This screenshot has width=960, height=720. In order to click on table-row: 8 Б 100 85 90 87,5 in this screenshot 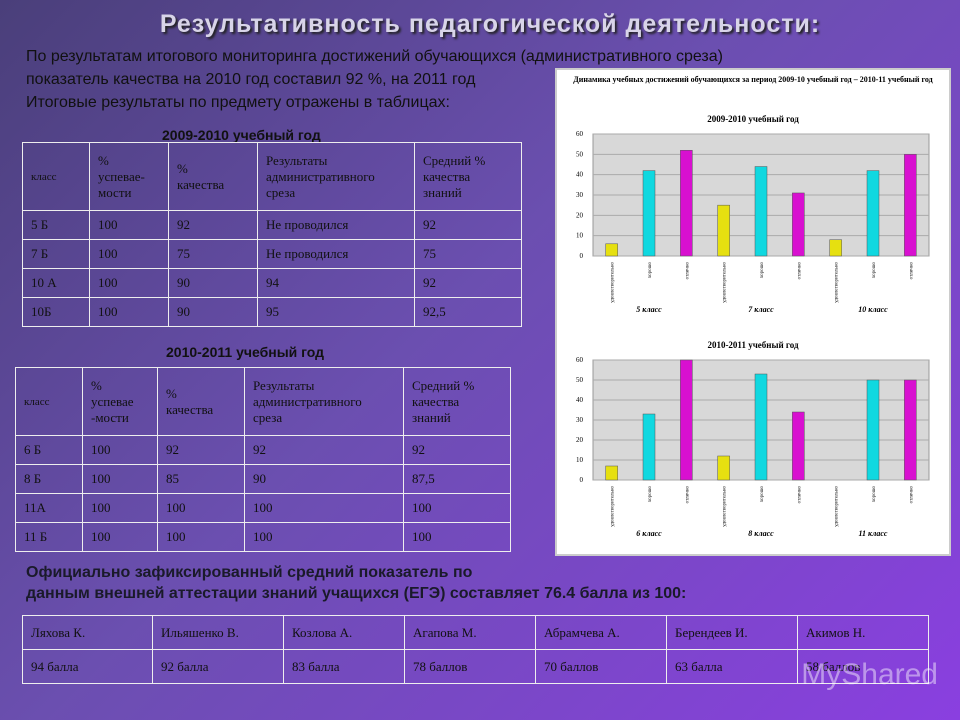, I will do `click(263, 479)`.